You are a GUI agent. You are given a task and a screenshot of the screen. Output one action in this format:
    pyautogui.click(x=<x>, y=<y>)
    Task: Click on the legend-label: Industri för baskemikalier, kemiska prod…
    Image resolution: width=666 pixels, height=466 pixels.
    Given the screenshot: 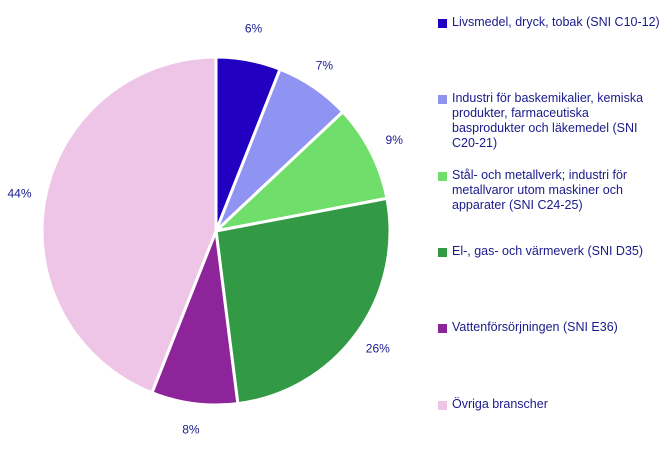 What is the action you would take?
    pyautogui.click(x=548, y=120)
    